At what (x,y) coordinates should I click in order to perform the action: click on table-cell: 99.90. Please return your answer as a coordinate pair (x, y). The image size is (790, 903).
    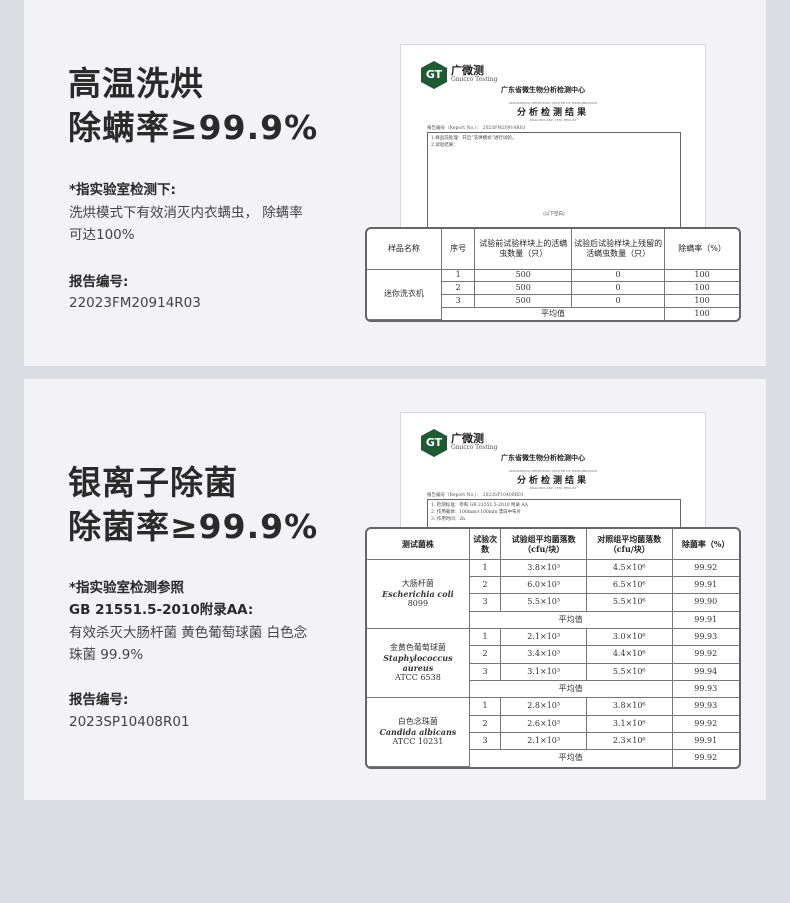
    Looking at the image, I should click on (705, 602).